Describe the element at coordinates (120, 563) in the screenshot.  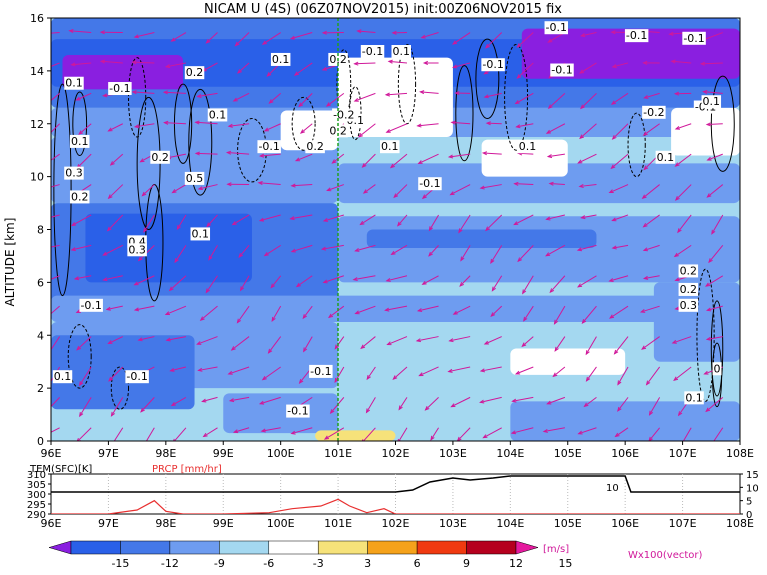
I see `colorbar-tick-label-0: -15` at that location.